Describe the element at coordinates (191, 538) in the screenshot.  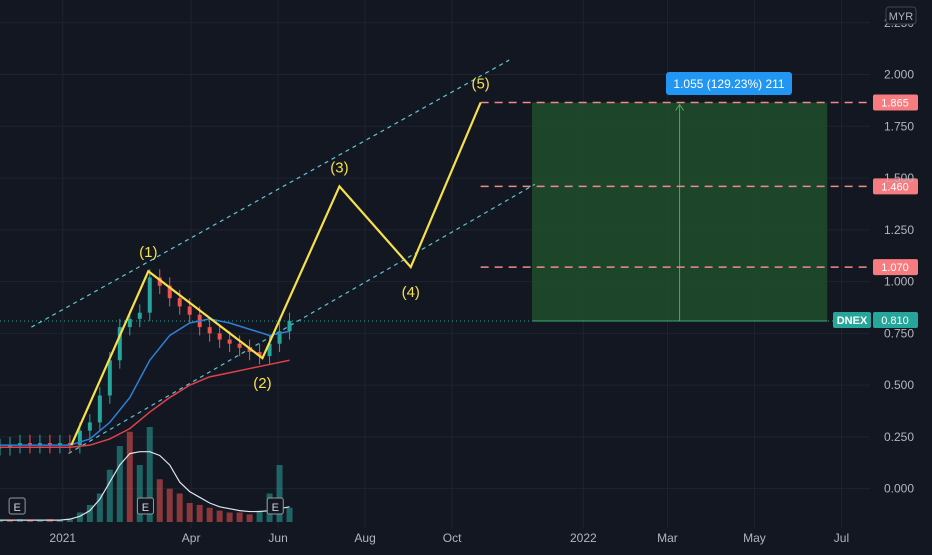
I see `x-tick-label: Apr` at that location.